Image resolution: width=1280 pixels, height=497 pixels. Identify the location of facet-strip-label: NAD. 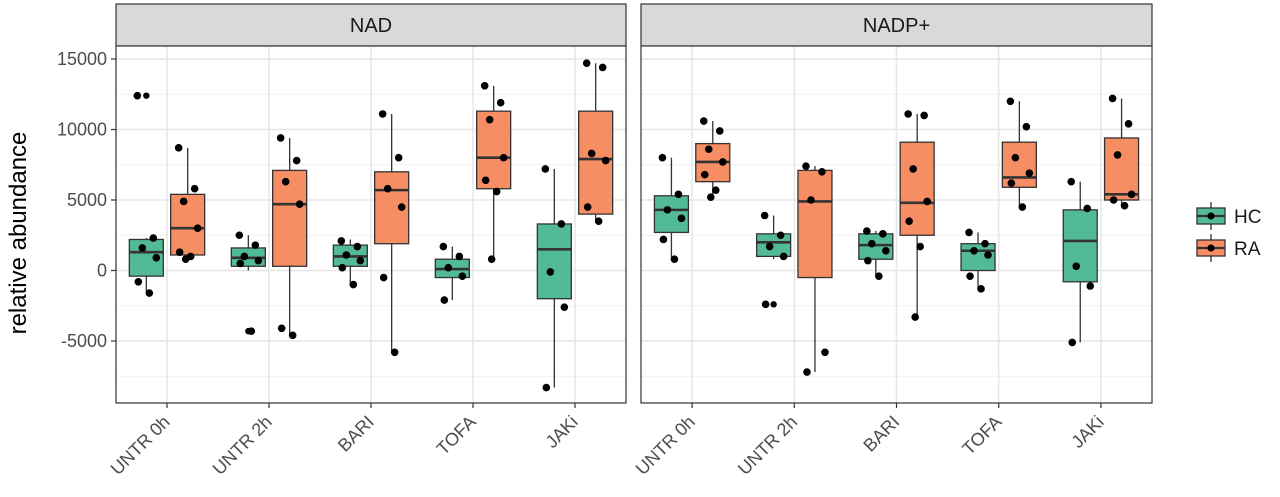
(371, 26).